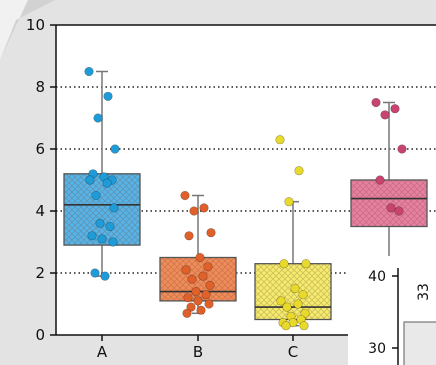  I want to click on y-tick-label: 10, so click(35, 25).